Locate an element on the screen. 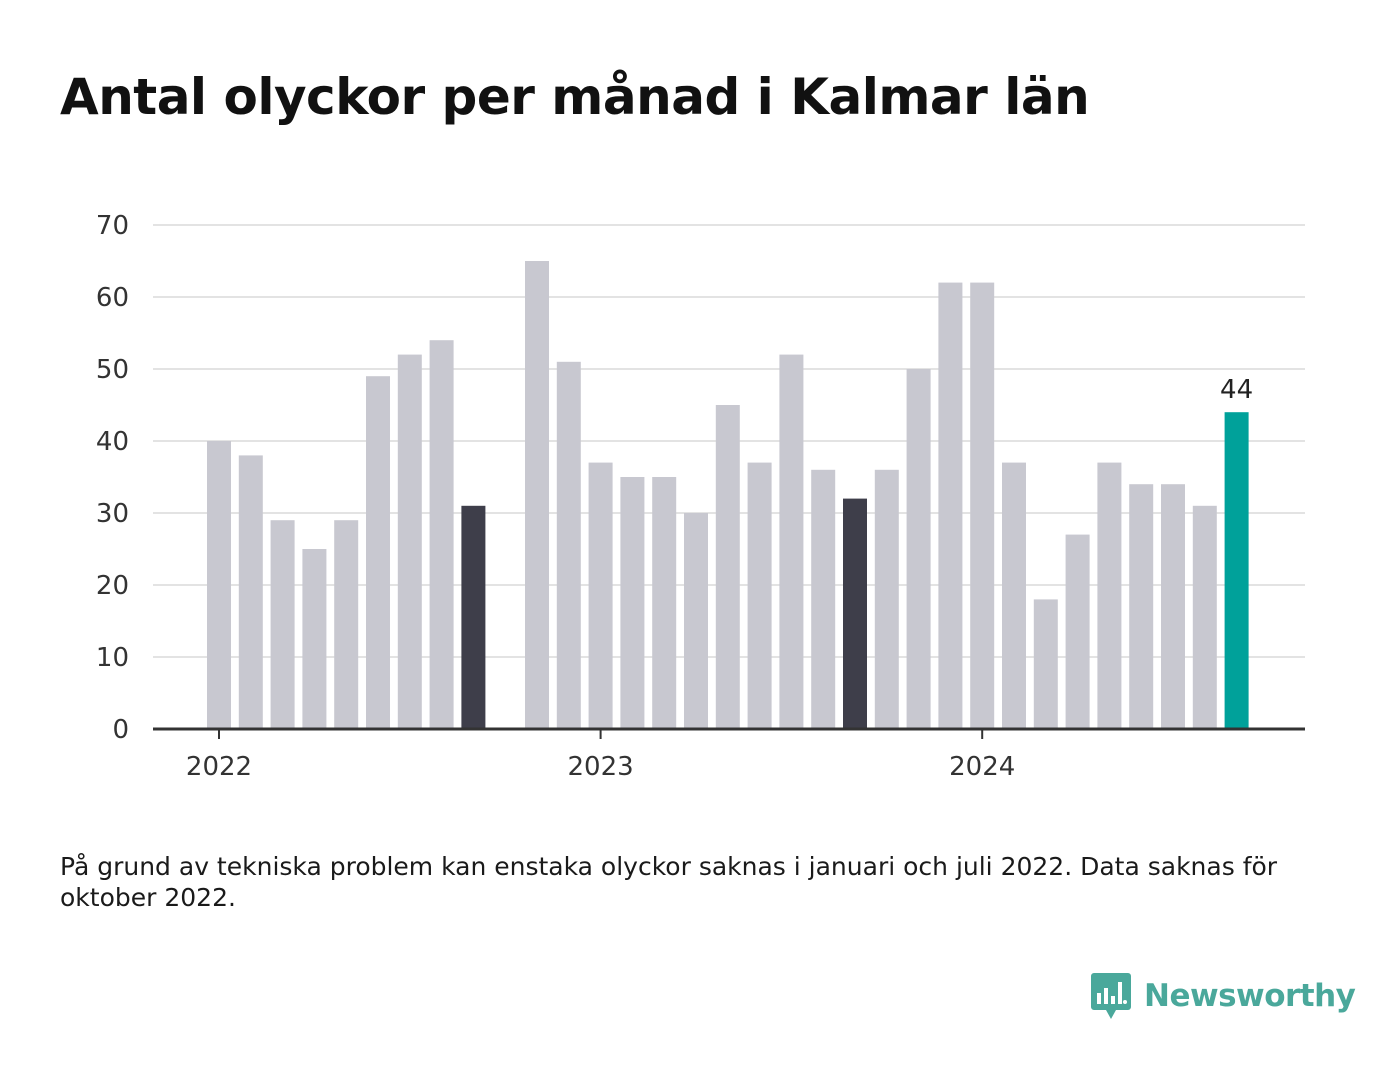 Image resolution: width=1400 pixels, height=1080 pixels. y-axis-ticks: 0 10 20 30 40 50 60 70 is located at coordinates (112, 478).